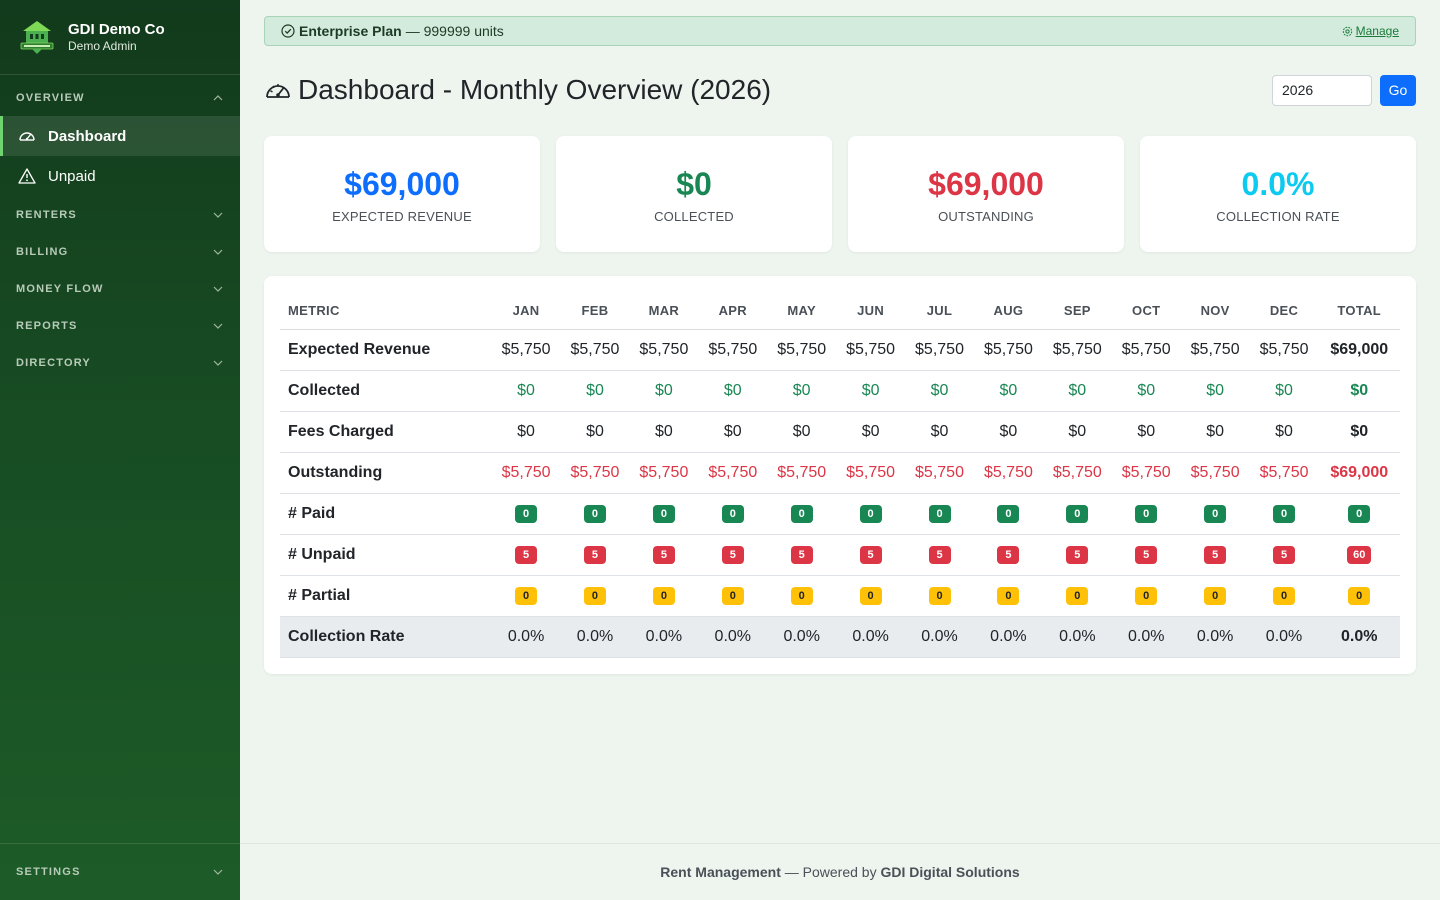  I want to click on company-name: GDI Demo Co, so click(116, 29).